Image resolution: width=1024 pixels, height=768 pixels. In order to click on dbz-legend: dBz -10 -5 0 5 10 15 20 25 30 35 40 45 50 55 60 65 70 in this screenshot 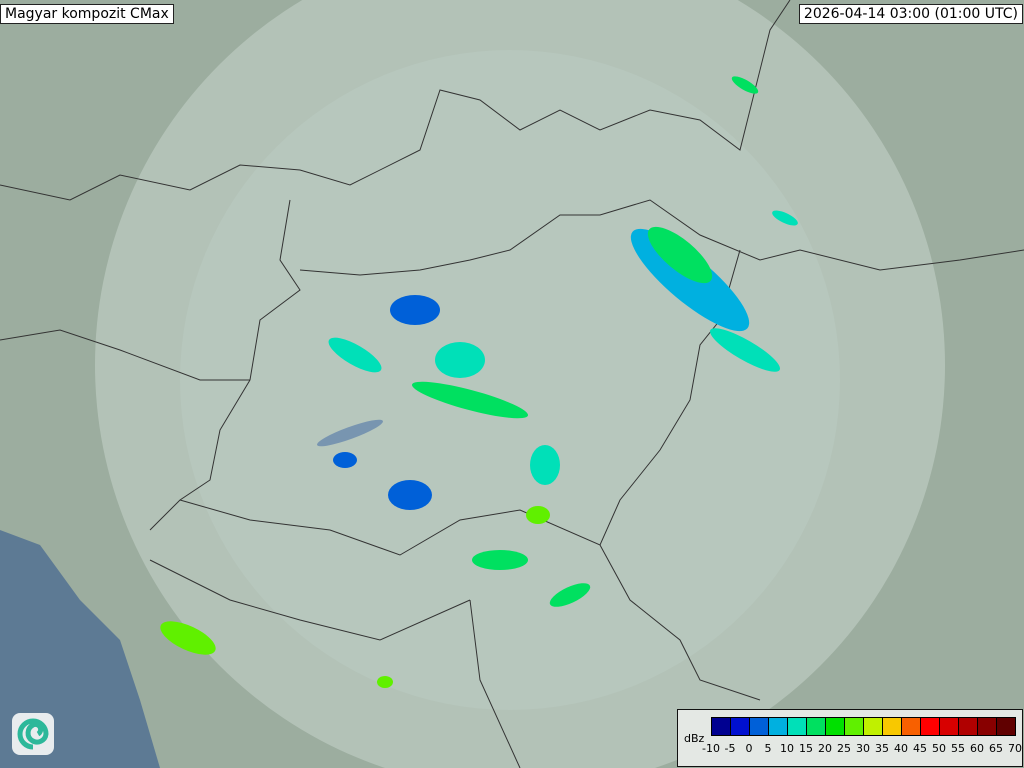, I will do `click(850, 738)`.